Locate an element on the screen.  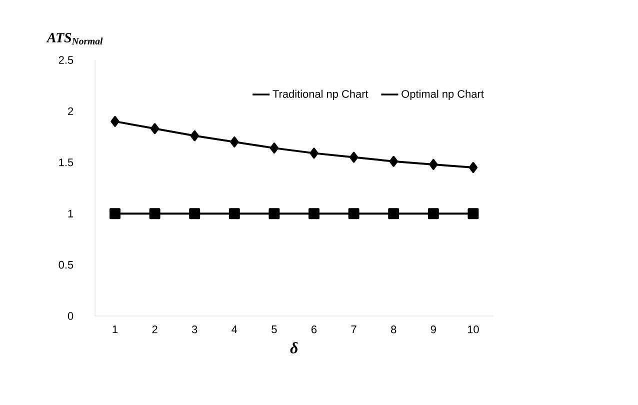
y-tick-label: 0 is located at coordinates (71, 316).